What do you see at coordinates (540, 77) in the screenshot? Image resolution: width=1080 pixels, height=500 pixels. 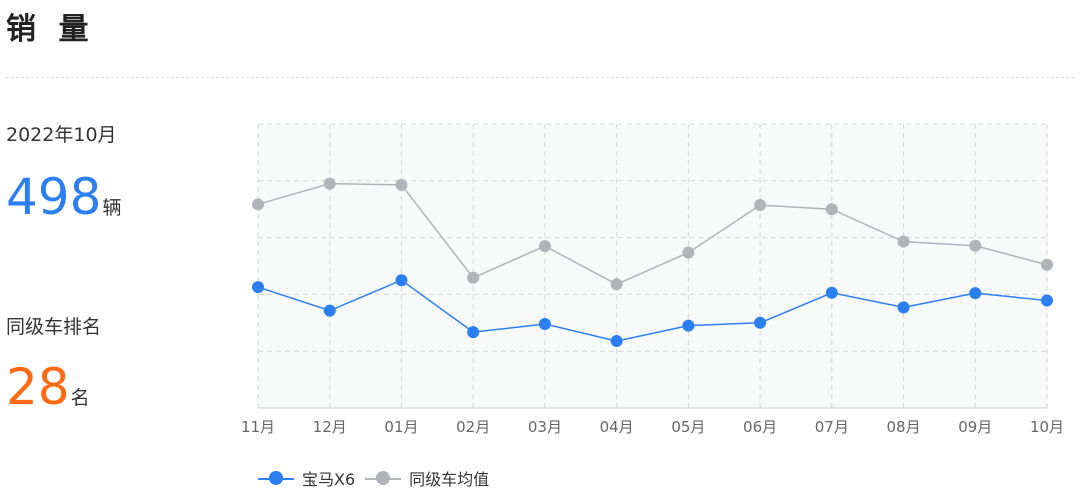 I see `header-divider` at bounding box center [540, 77].